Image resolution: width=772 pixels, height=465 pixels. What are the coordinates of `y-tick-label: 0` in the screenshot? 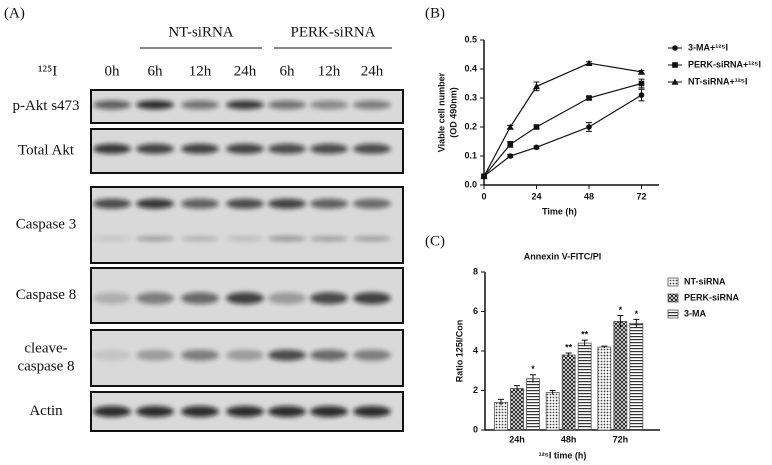 It's located at (475, 429).